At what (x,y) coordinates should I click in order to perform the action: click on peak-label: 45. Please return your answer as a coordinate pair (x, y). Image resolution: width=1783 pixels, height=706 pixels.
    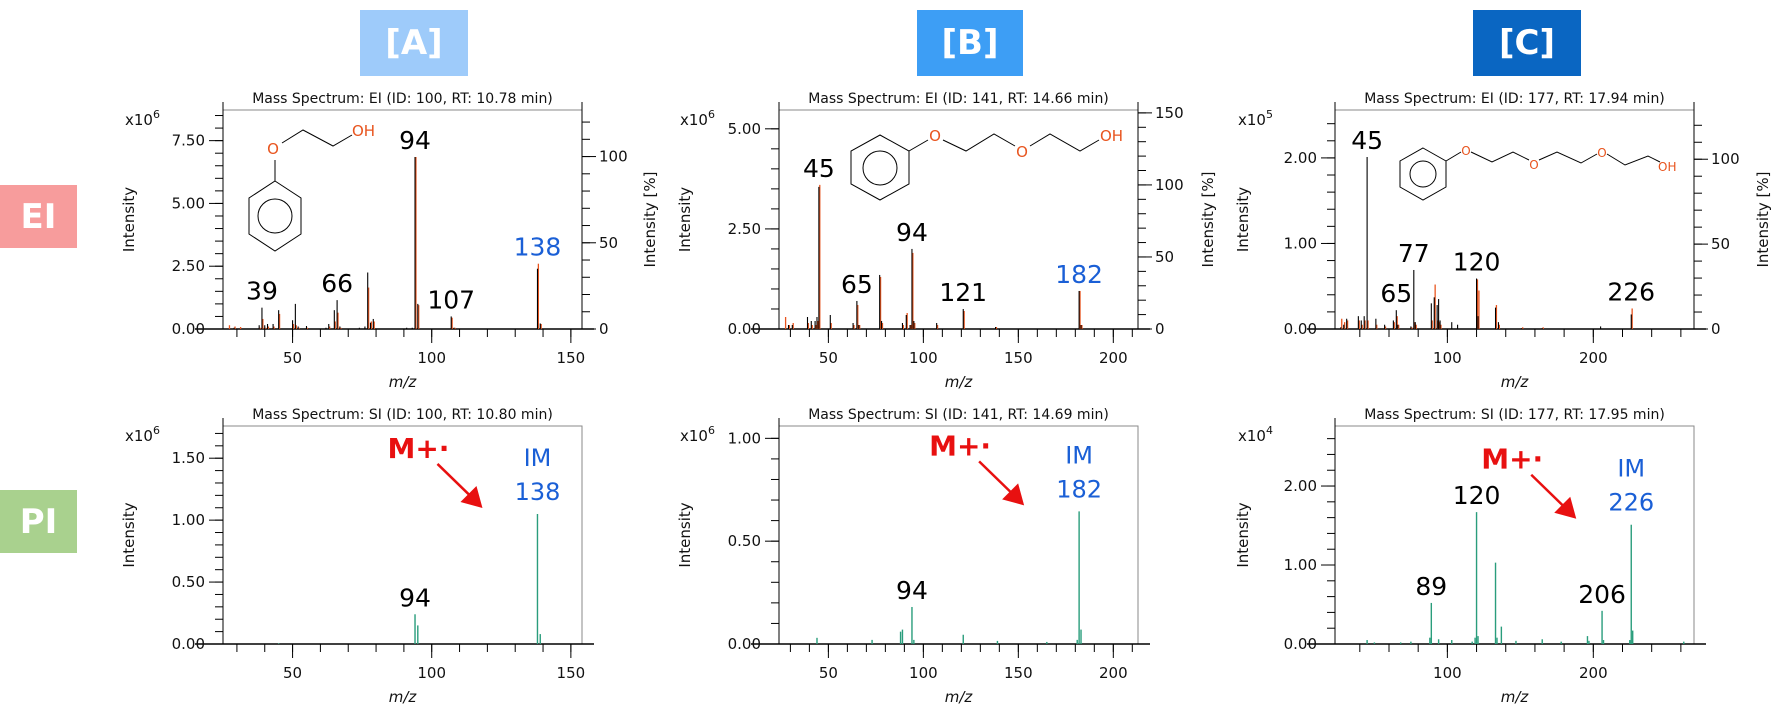
    Looking at the image, I should click on (819, 168).